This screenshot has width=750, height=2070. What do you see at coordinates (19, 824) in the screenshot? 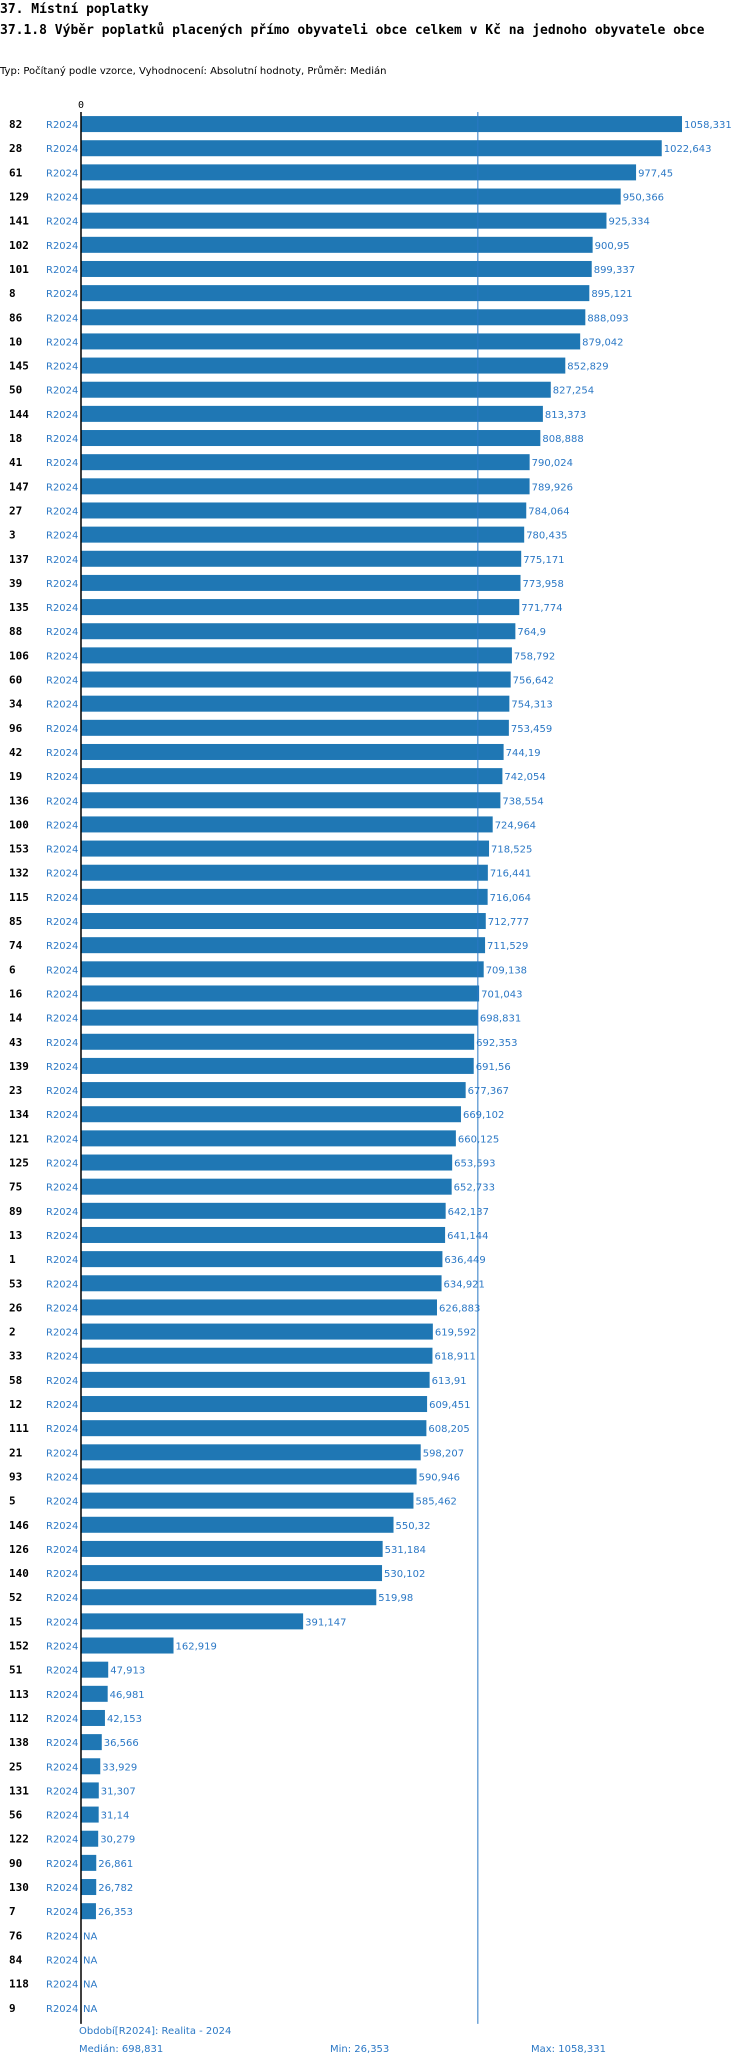
I see `row-id-label: 100` at bounding box center [19, 824].